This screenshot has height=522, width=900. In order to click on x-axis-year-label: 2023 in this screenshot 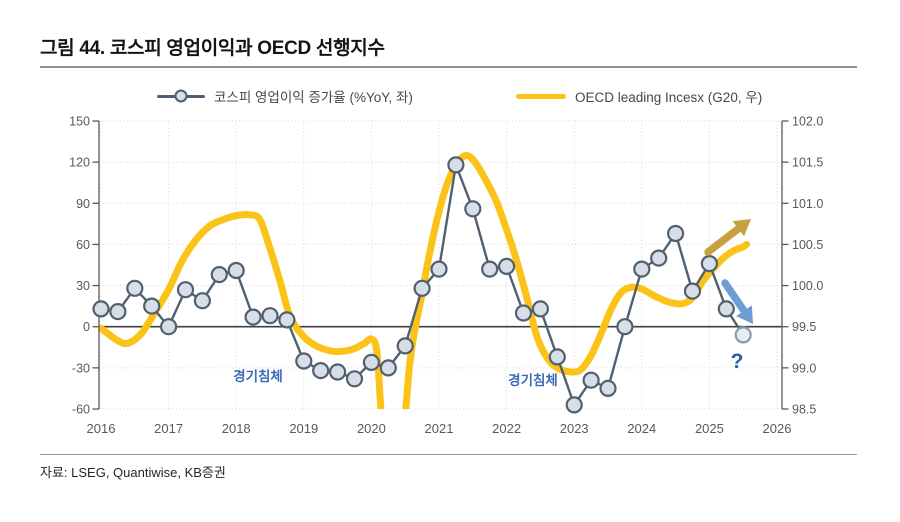, I will do `click(574, 428)`.